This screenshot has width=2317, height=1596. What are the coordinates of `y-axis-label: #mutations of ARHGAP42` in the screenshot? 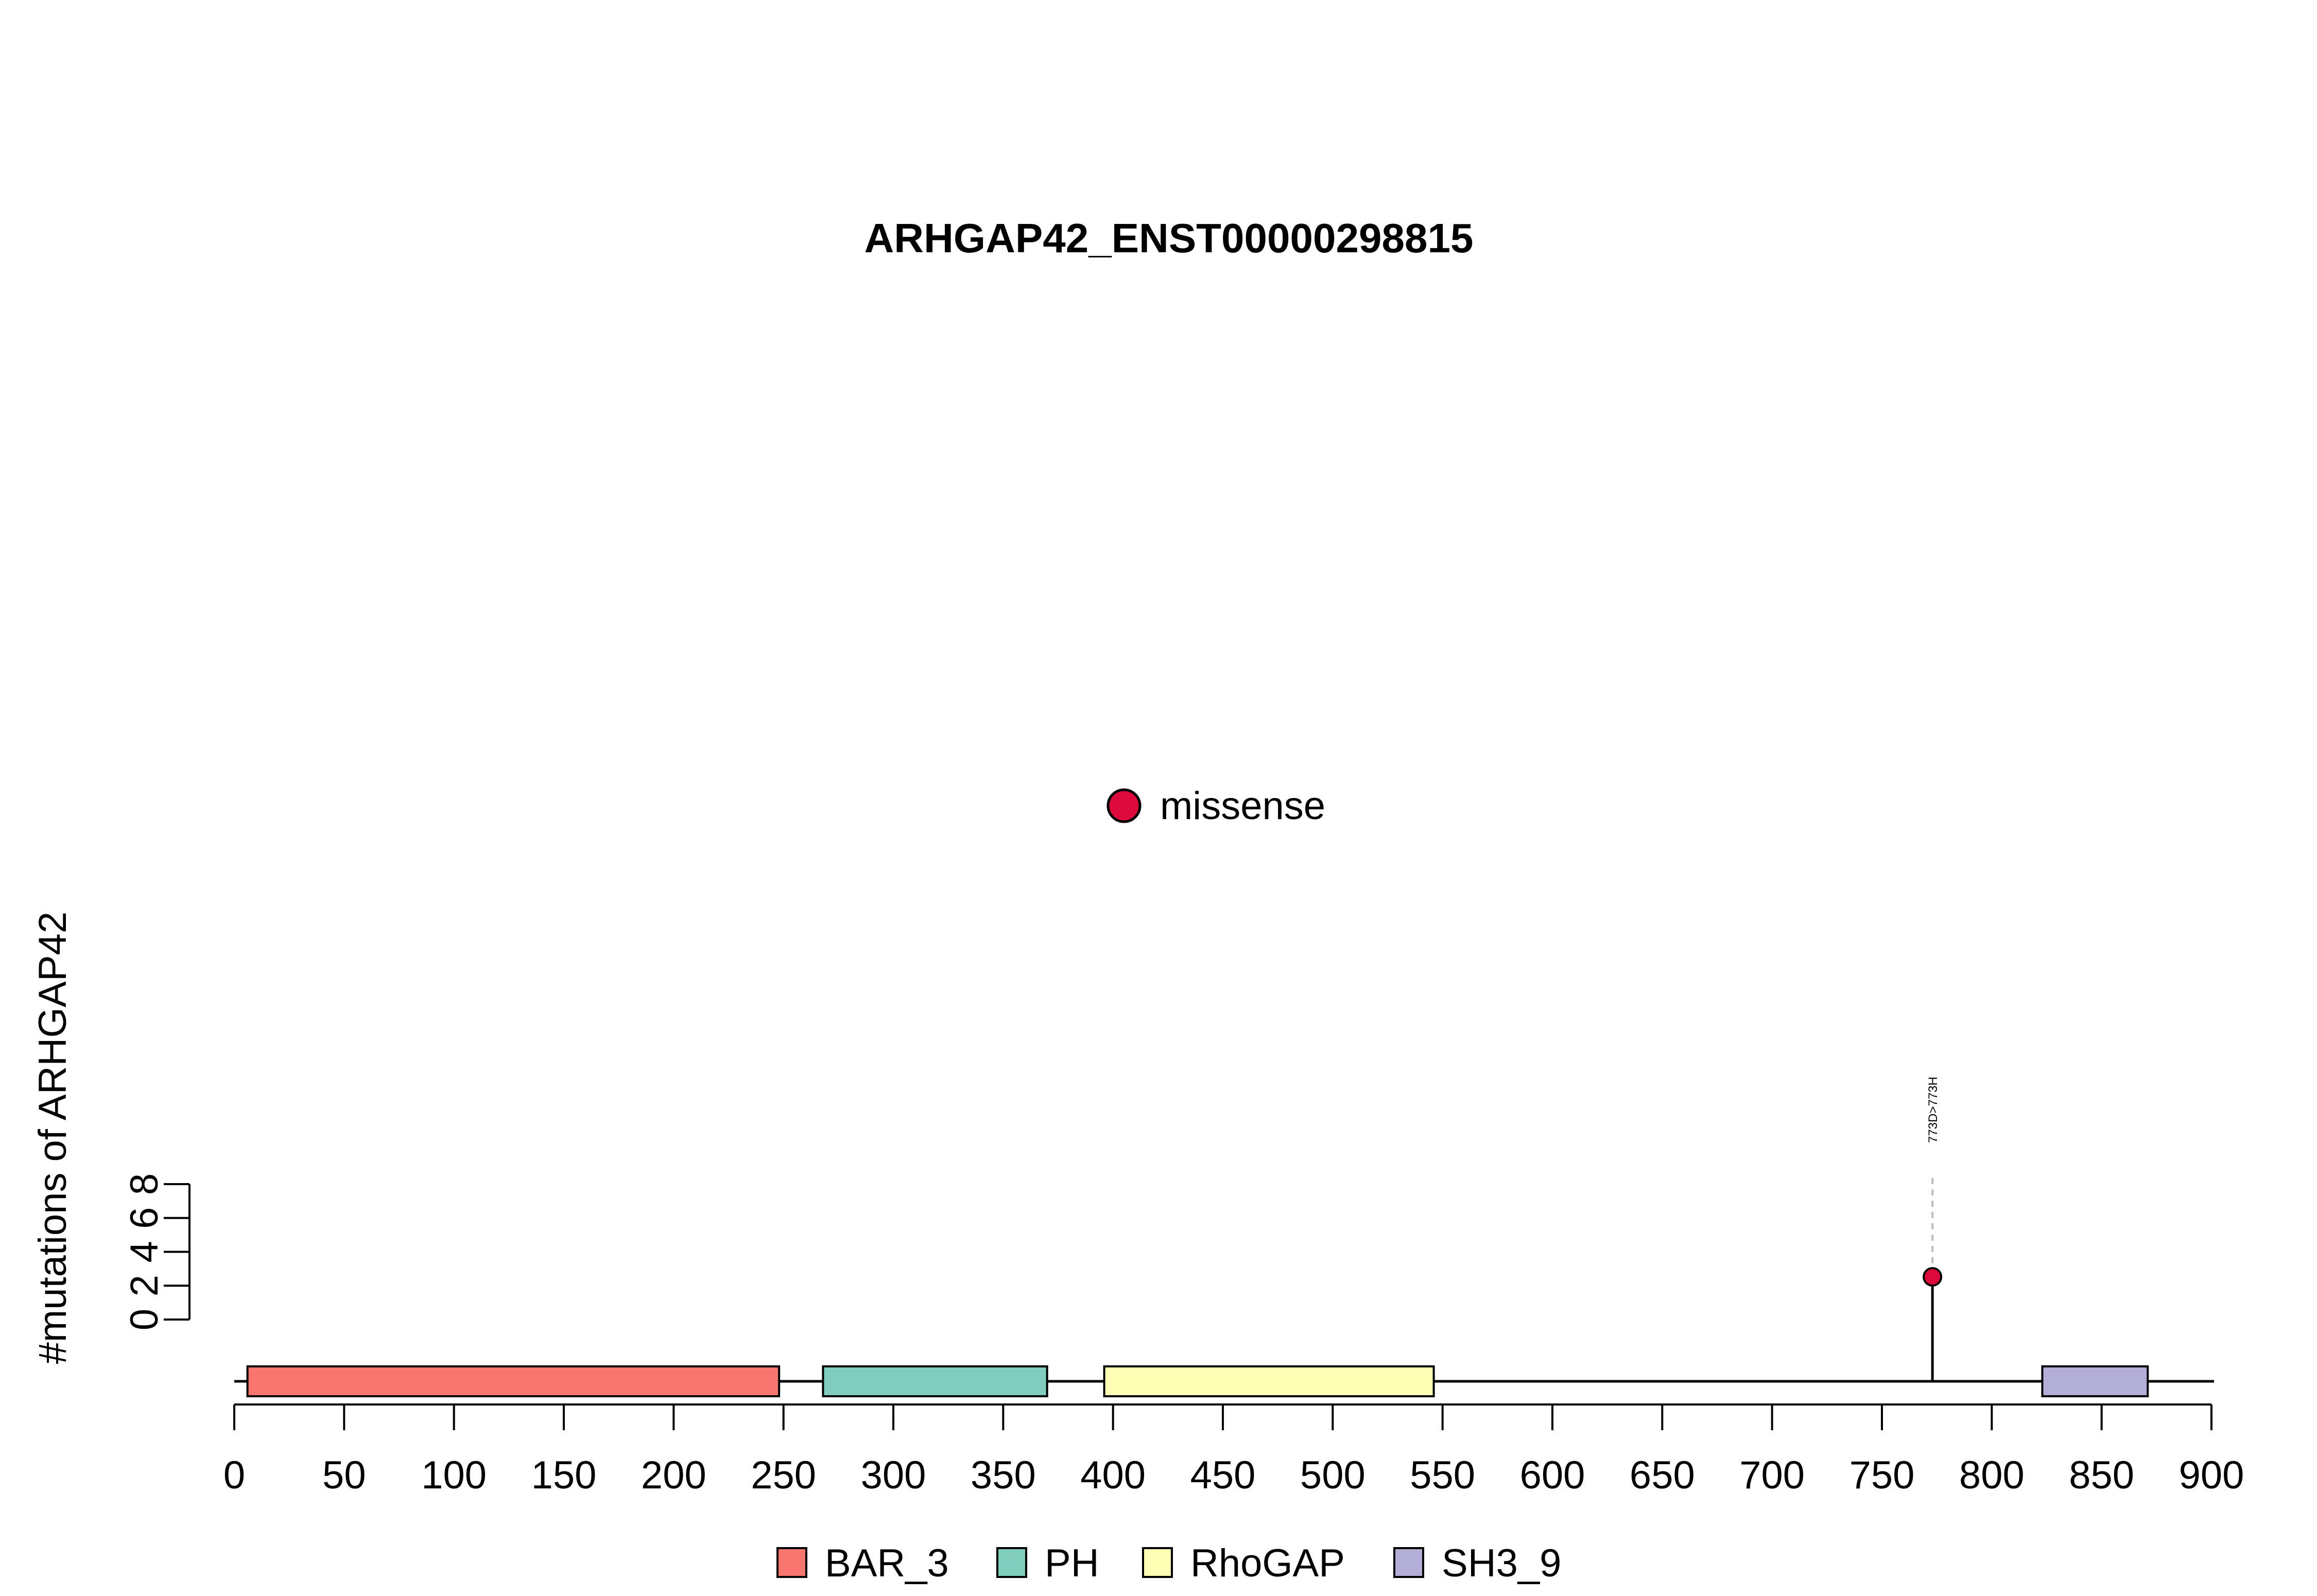 It's located at (53, 1138).